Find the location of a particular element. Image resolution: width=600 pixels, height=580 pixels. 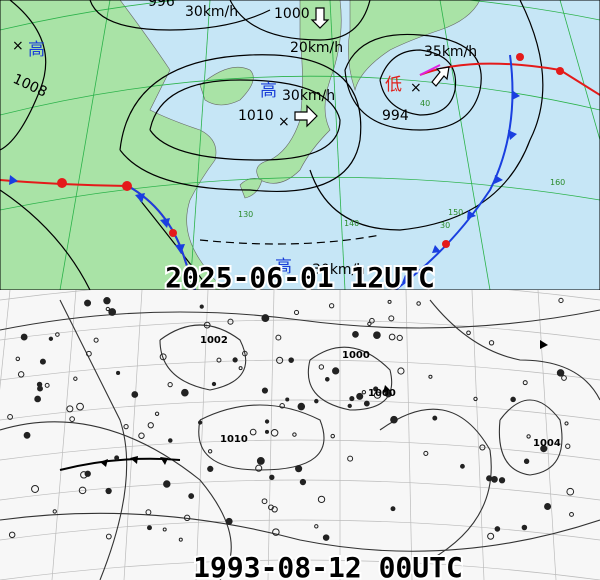

grid-label: 160 is located at coordinates (557, 182).